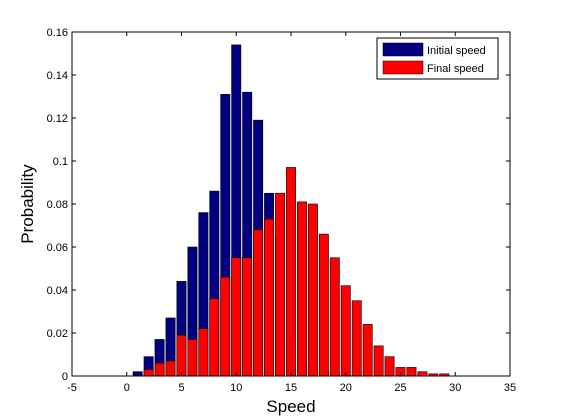  Describe the element at coordinates (400, 388) in the screenshot. I see `x-tick-label: 25` at that location.